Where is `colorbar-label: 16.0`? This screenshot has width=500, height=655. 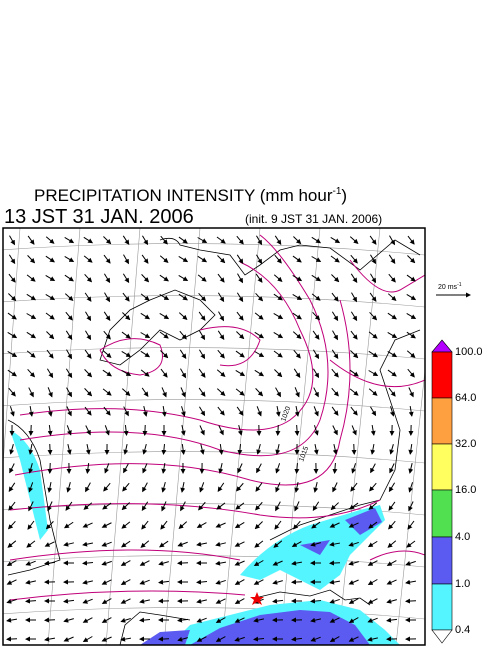 colorbar-label: 16.0 is located at coordinates (465, 490).